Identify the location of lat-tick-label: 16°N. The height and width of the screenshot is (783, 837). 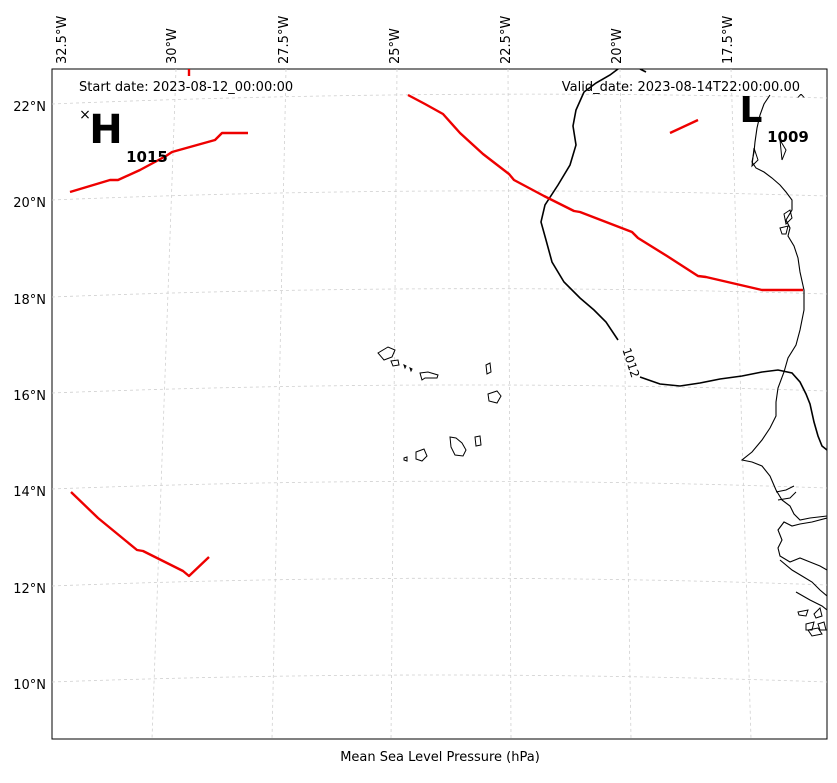
(29, 396).